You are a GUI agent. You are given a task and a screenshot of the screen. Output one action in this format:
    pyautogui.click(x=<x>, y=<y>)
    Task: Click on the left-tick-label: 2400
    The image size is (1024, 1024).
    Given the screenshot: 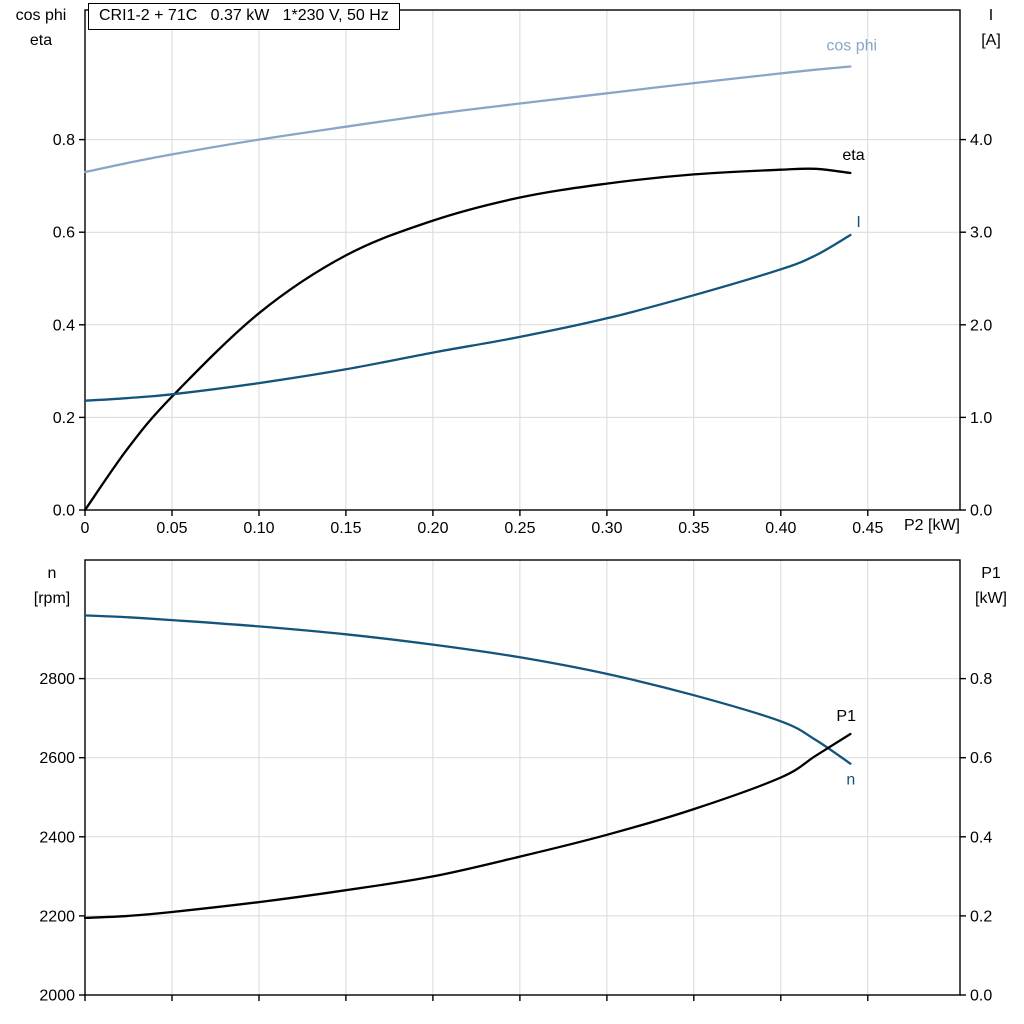 What is the action you would take?
    pyautogui.click(x=57, y=837)
    